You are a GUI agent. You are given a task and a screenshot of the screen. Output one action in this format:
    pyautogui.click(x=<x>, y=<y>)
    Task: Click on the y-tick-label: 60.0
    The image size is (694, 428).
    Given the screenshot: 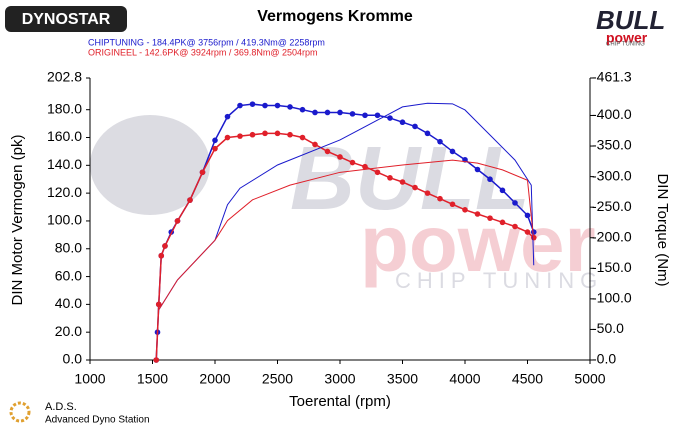 What is the action you would take?
    pyautogui.click(x=68, y=275)
    